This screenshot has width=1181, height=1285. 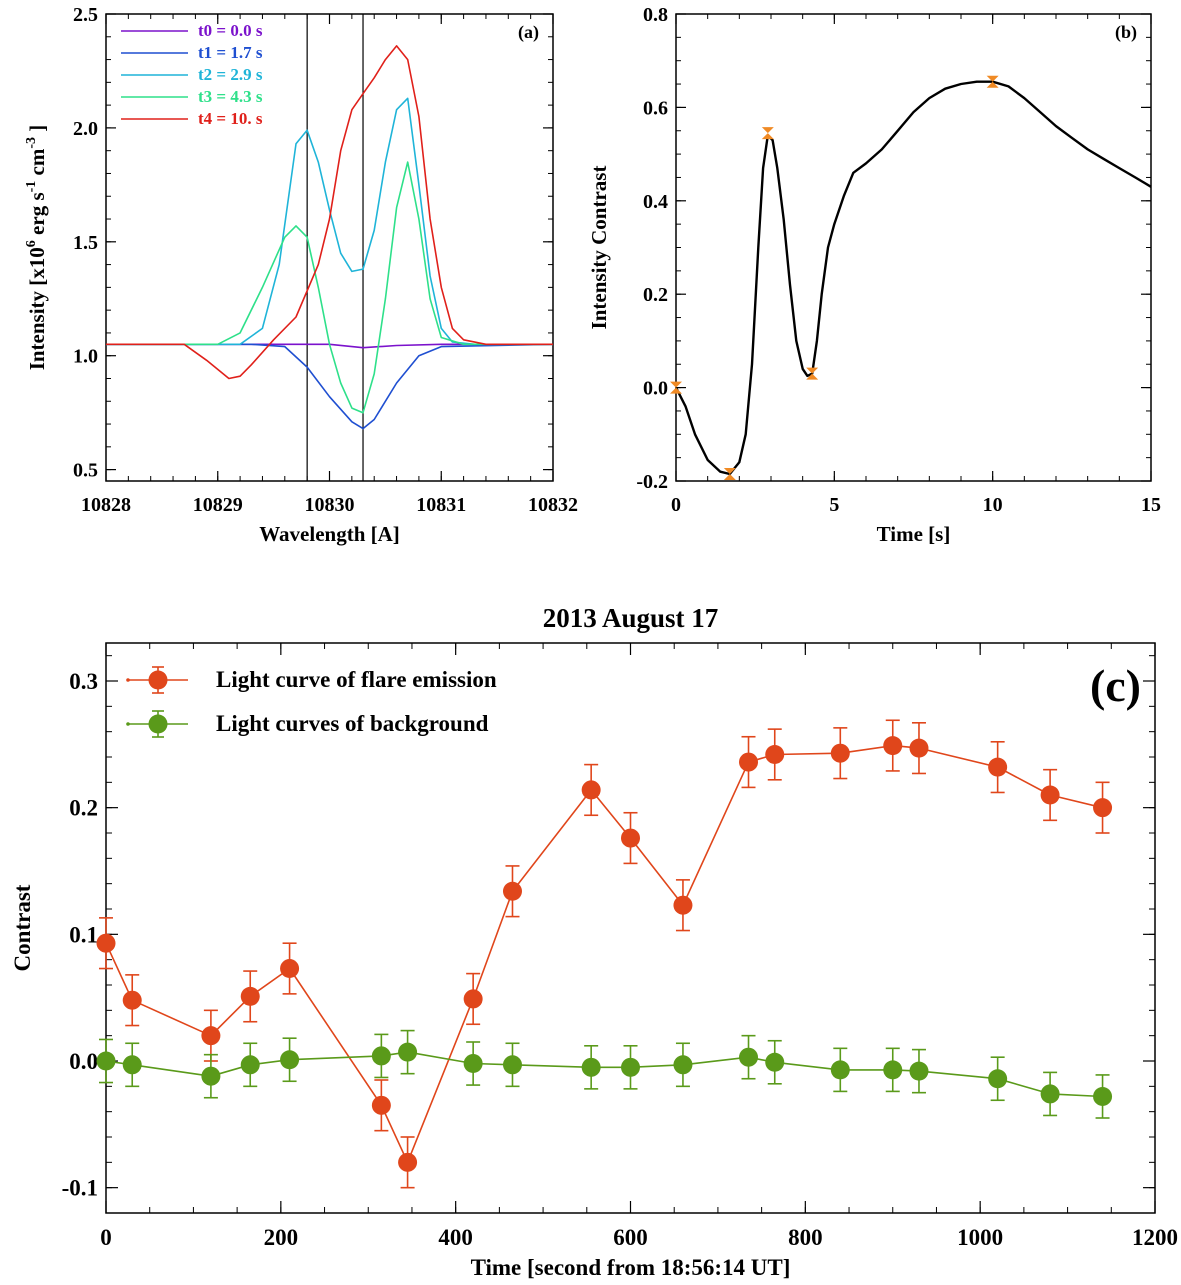 What do you see at coordinates (356, 679) in the screenshot?
I see `legend-label: Light curve of flare emission` at bounding box center [356, 679].